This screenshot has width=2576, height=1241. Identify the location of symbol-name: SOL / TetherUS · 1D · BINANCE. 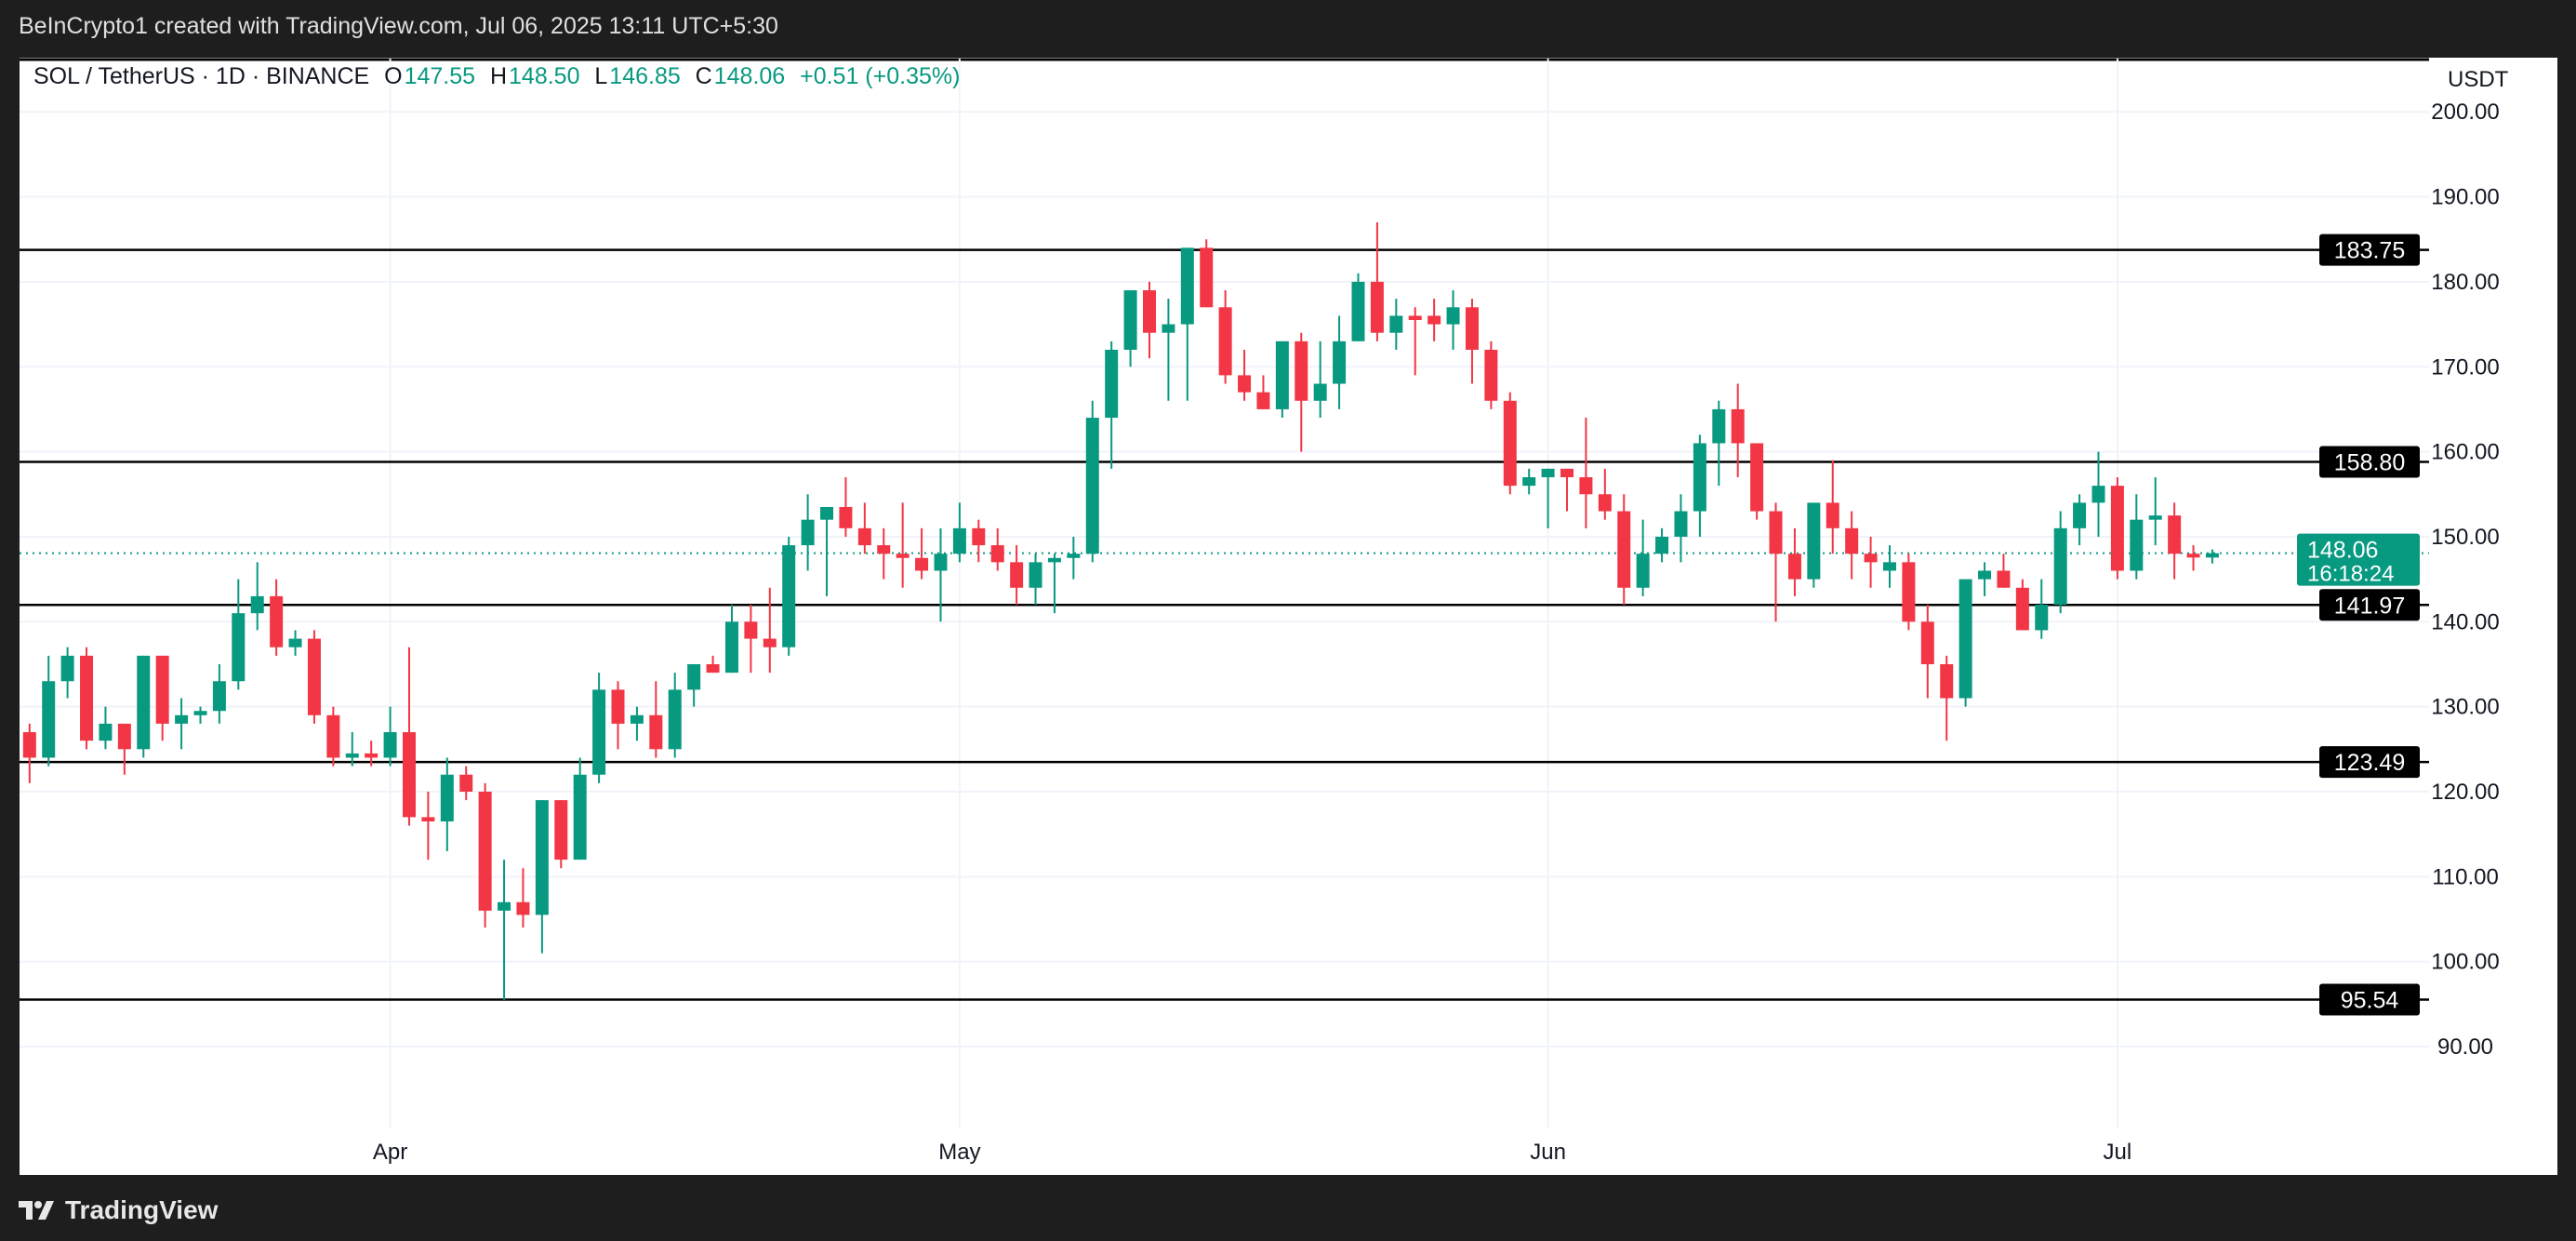
(201, 76).